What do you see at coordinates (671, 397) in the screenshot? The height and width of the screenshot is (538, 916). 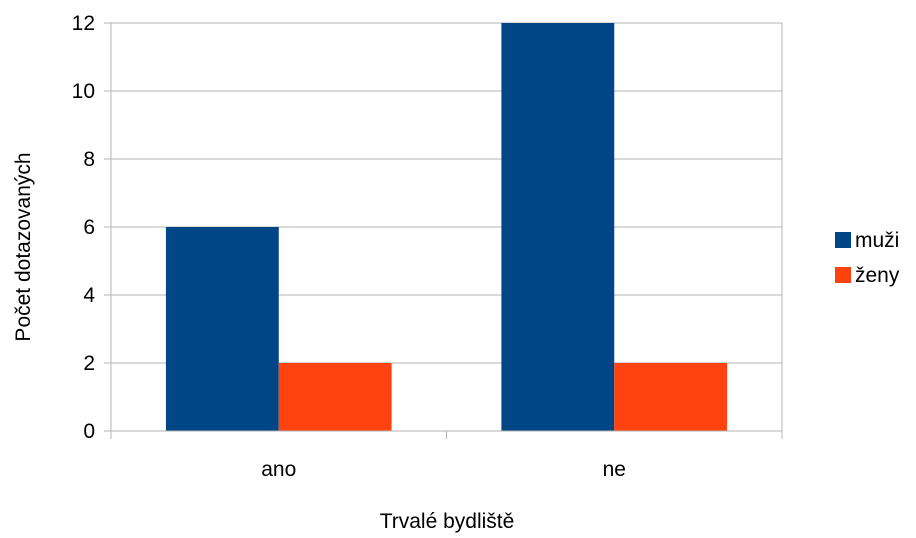 I see `bar-ne-ženy` at bounding box center [671, 397].